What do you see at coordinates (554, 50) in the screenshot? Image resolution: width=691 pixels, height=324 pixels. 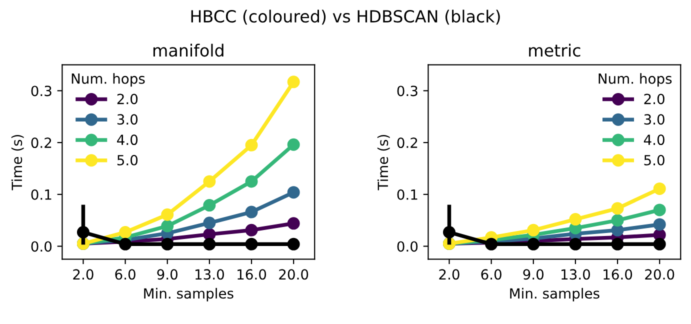 I see `chart-title: metric` at bounding box center [554, 50].